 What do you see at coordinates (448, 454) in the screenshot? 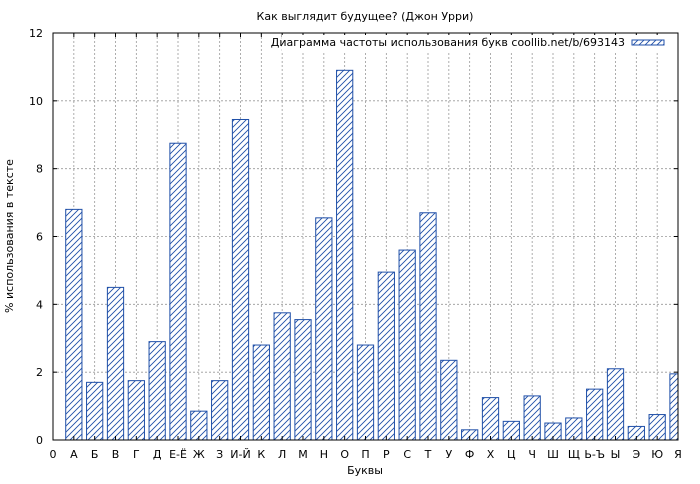
I see `x-tick-label: У` at bounding box center [448, 454].